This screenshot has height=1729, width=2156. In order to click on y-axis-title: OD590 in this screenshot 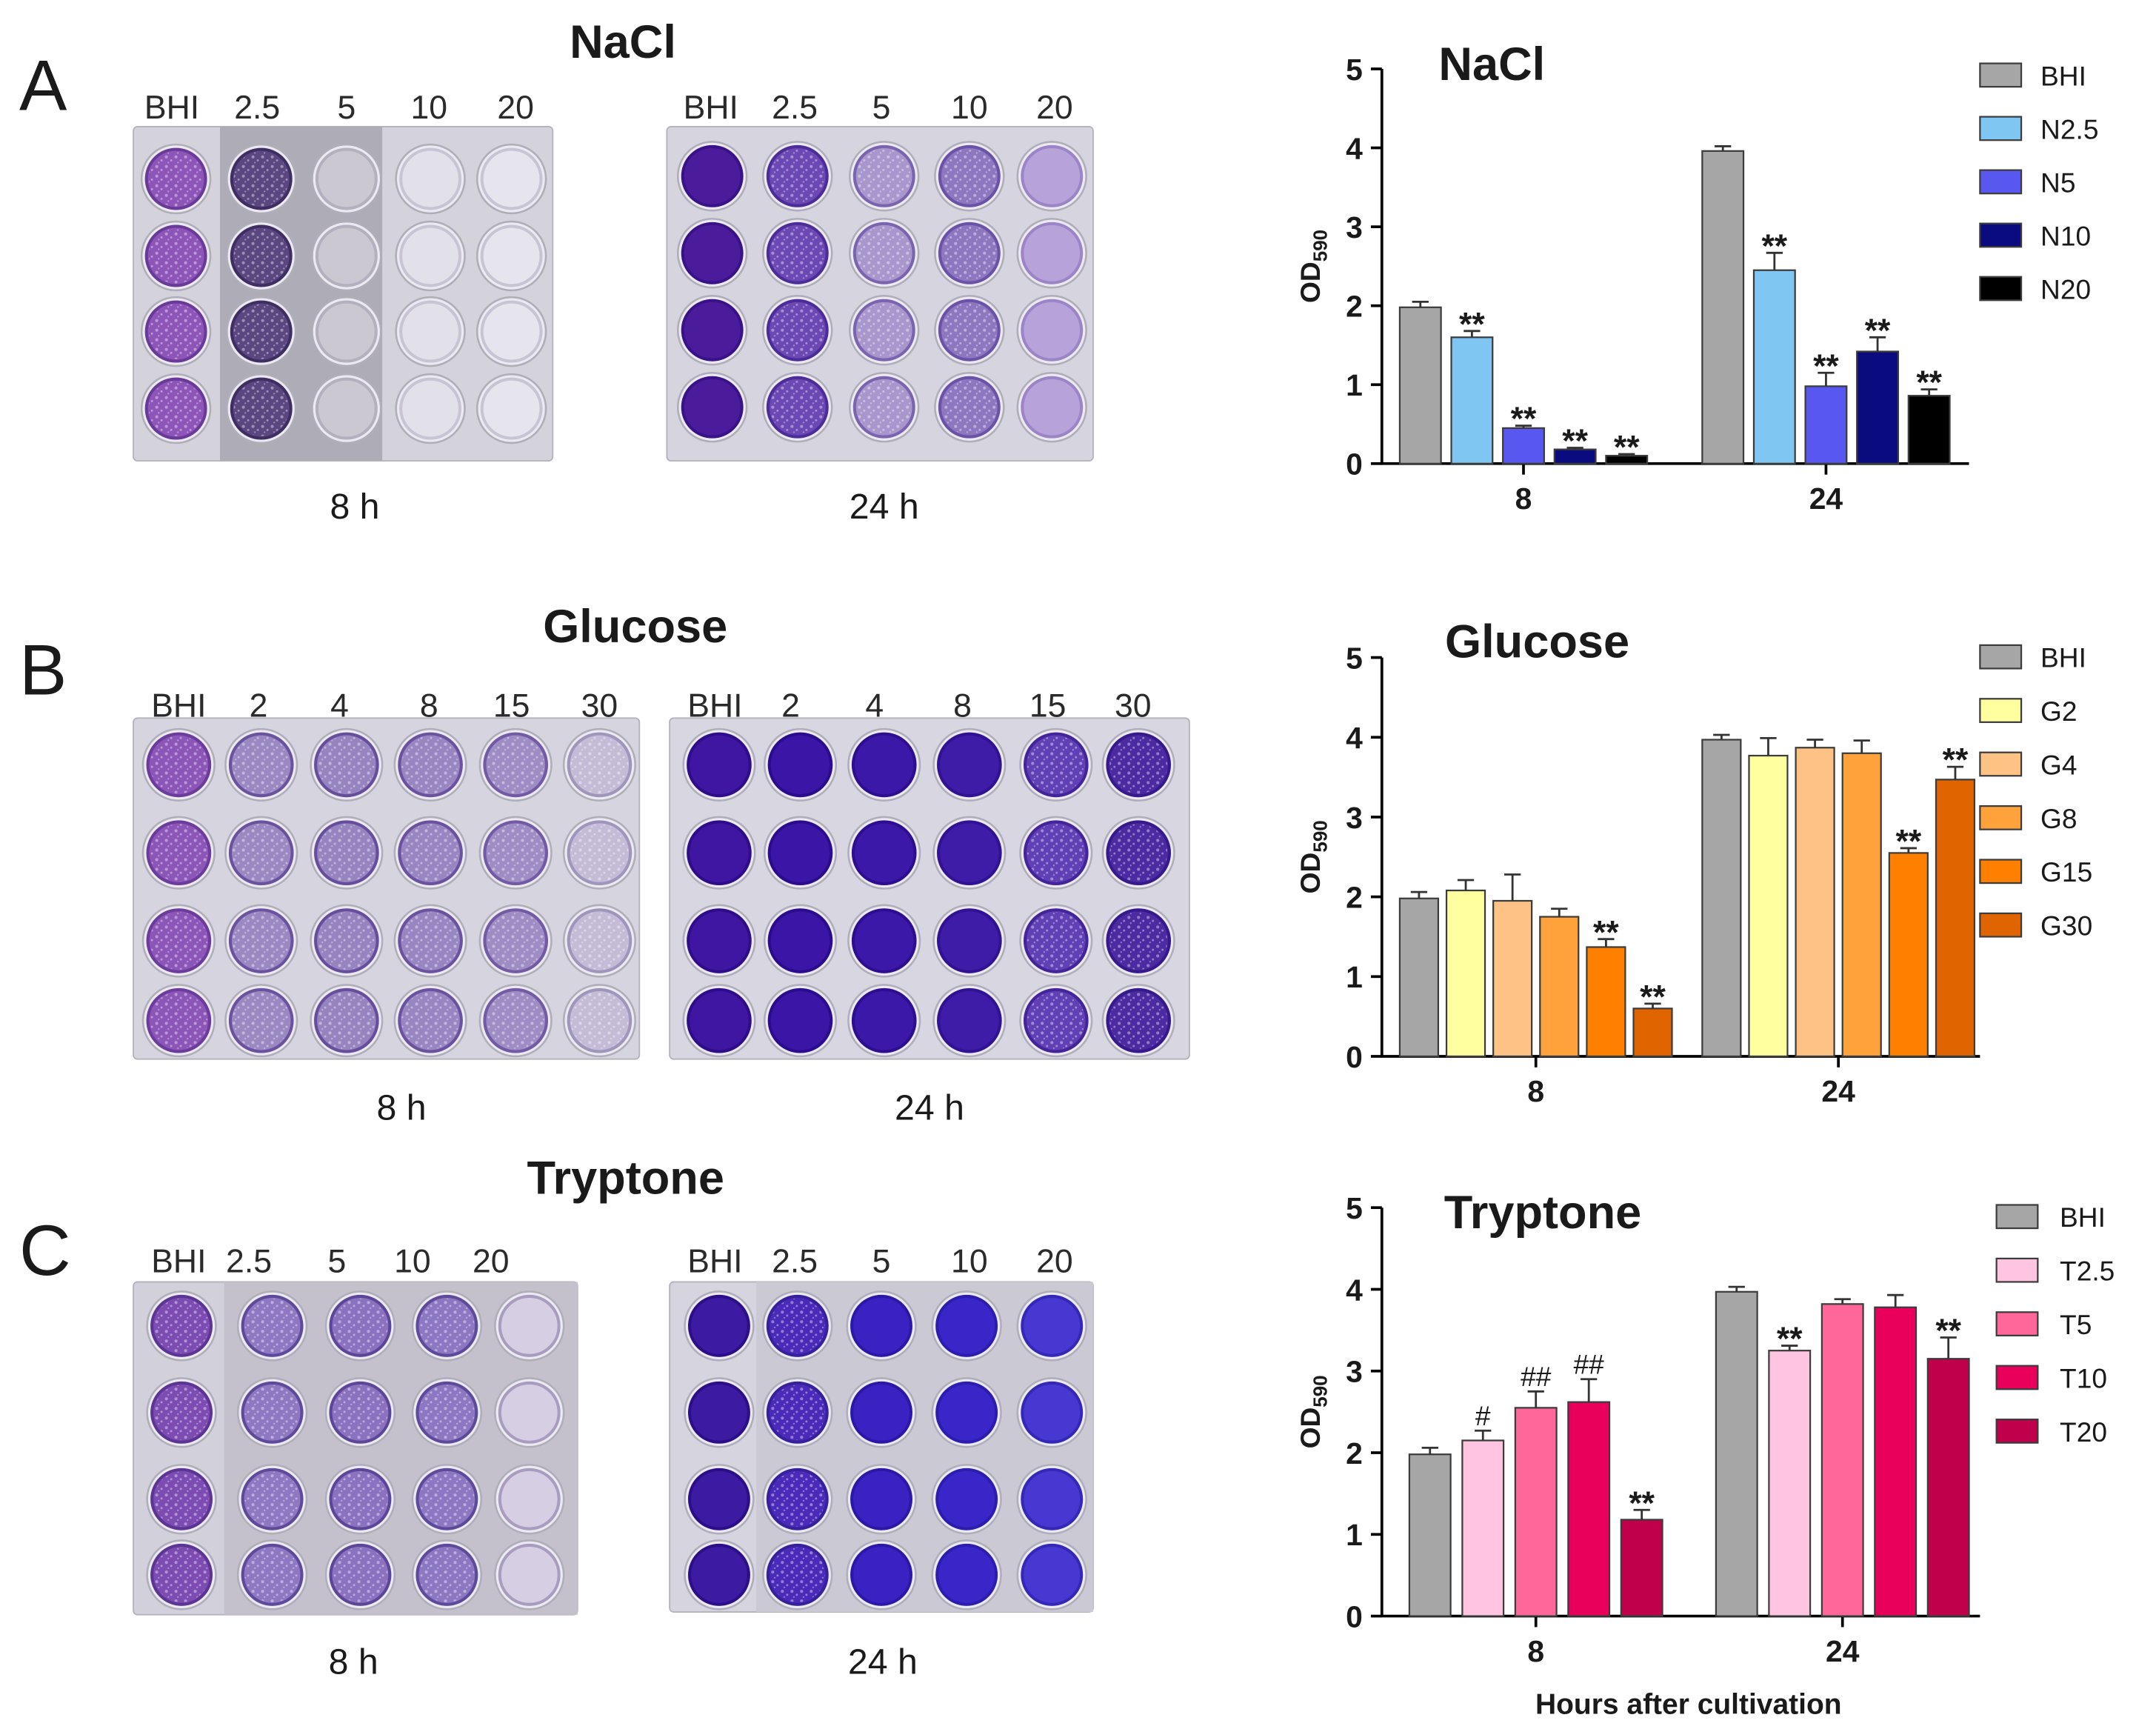, I will do `click(1313, 856)`.